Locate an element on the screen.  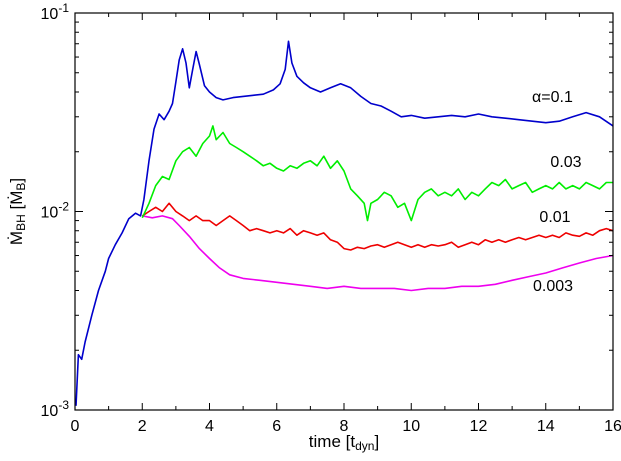
x-tick-label: 8 is located at coordinates (344, 426).